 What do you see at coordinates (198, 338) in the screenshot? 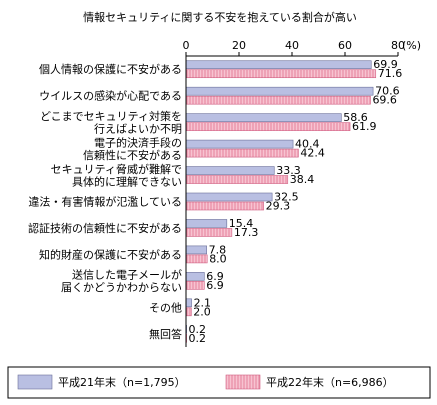
I see `value-label-2010: 0.2` at bounding box center [198, 338].